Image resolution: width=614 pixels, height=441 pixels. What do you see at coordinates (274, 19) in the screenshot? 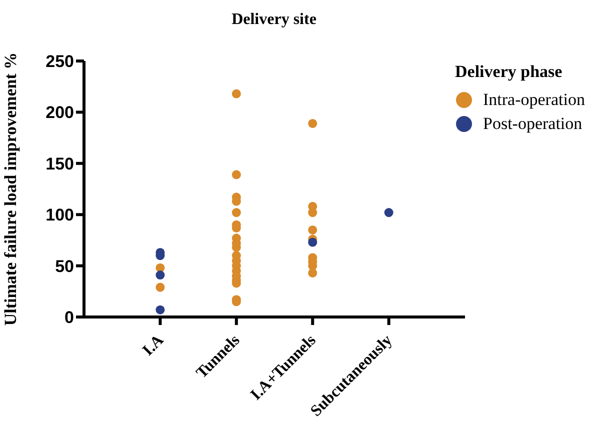
I see `chart-title: Delivery site` at bounding box center [274, 19].